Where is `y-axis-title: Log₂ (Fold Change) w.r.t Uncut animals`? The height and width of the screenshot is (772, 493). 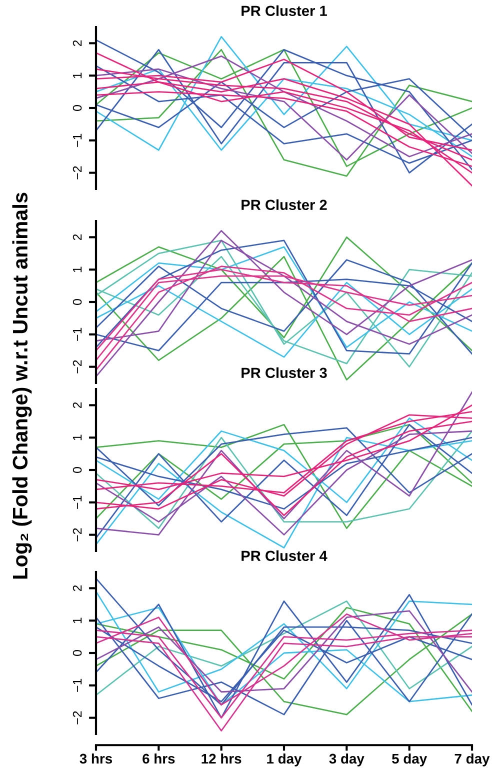 y-axis-title: Log₂ (Fold Change) w.r.t Uncut animals is located at coordinates (22, 385).